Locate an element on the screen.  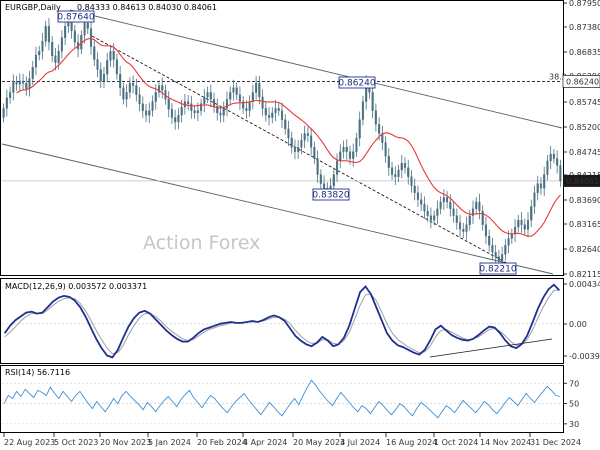
price-tick-label: 0.83690 is located at coordinates (584, 200).